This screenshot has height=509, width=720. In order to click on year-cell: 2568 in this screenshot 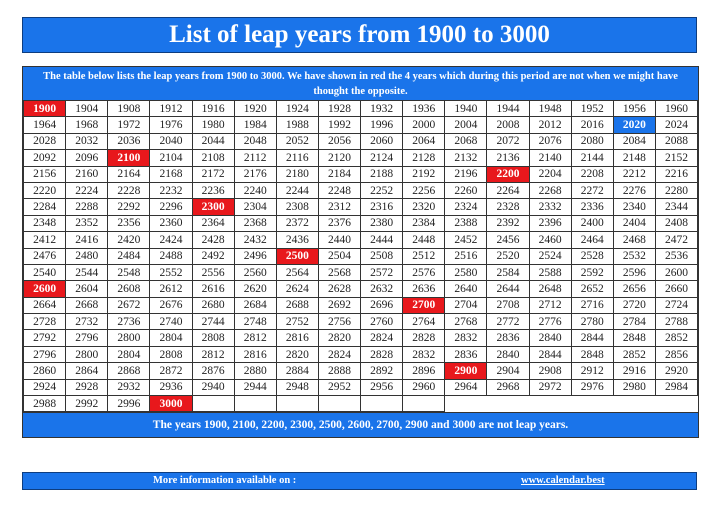, I will do `click(339, 272)`.